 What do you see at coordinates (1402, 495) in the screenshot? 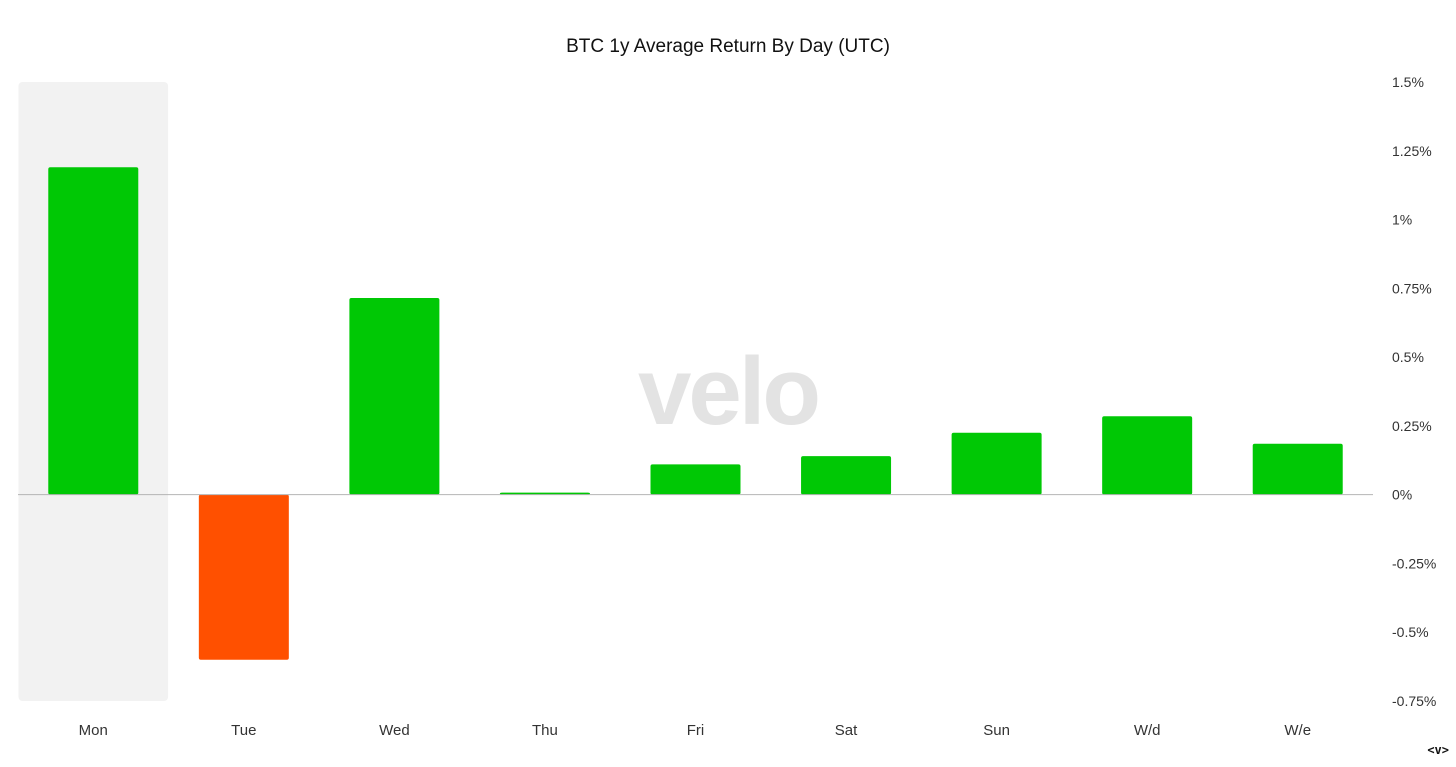
I see `y-tick-label: 0%` at bounding box center [1402, 495].